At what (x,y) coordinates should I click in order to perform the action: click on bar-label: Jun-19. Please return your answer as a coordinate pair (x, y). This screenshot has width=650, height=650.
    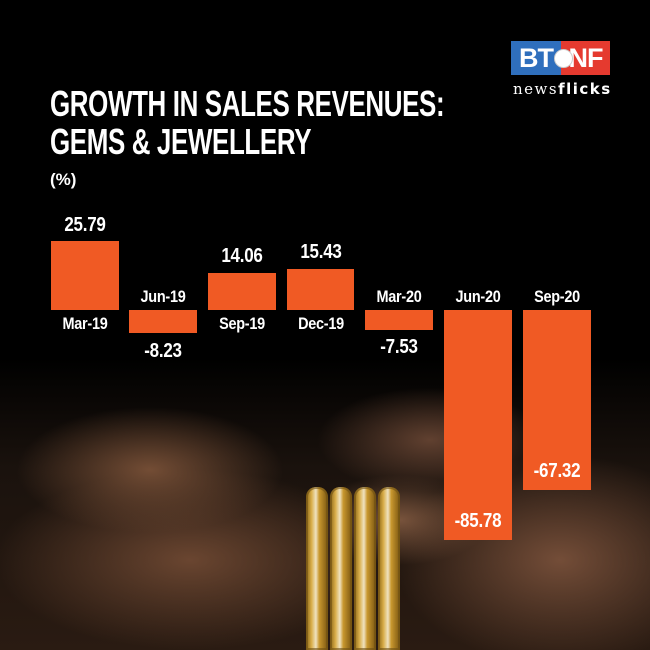
    Looking at the image, I should click on (163, 296).